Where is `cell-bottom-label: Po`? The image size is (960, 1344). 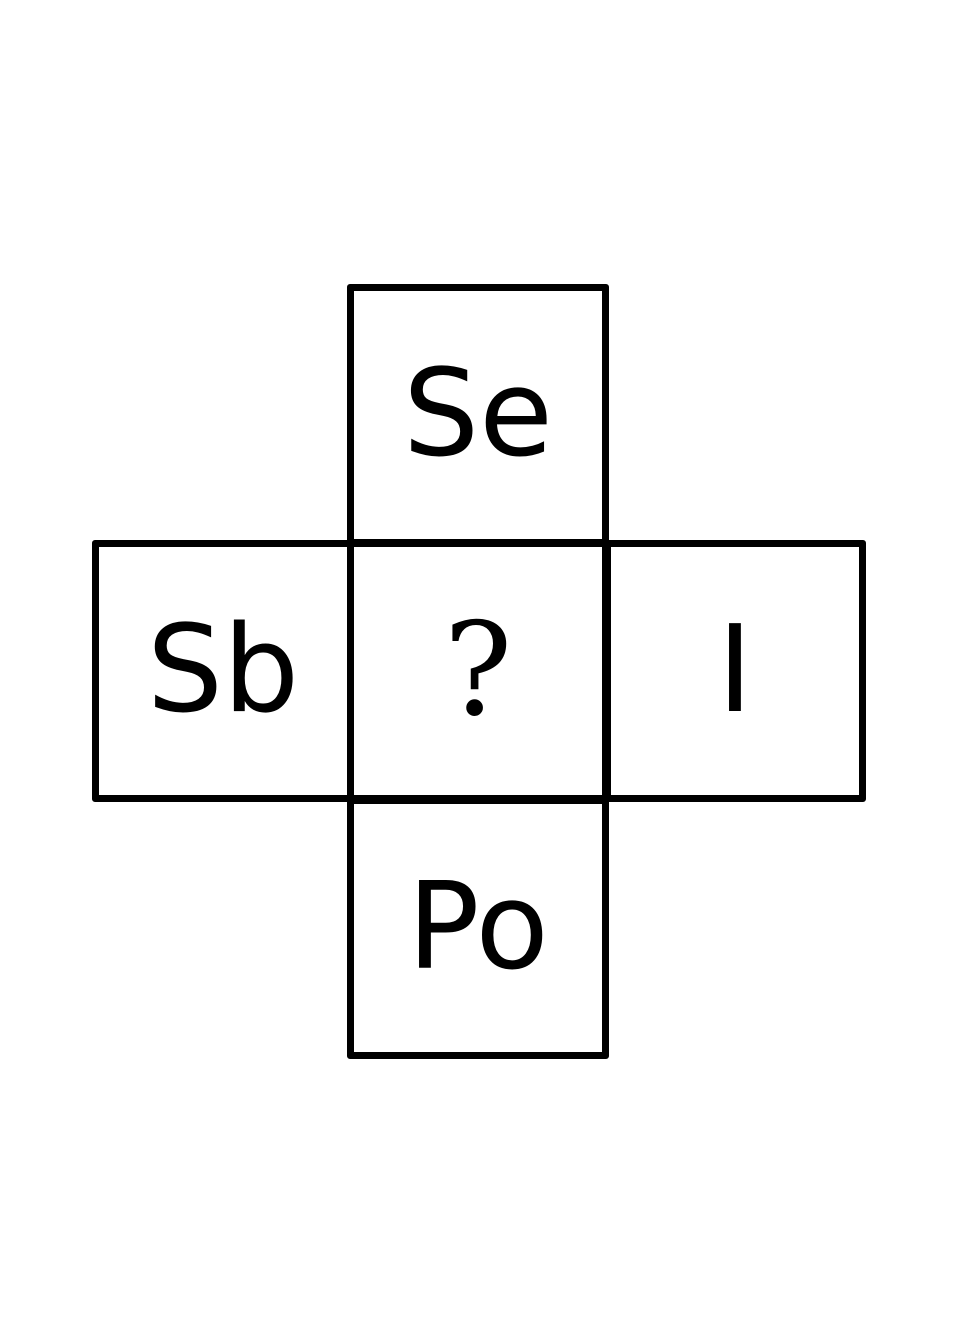
cell-bottom-label: Po is located at coordinates (478, 927).